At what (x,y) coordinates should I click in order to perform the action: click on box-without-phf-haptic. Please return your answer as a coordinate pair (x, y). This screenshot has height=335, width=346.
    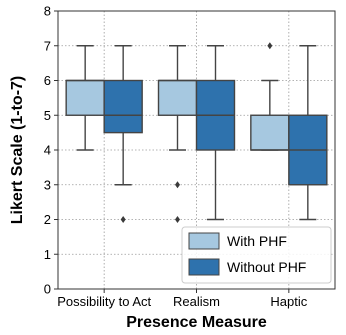
    Looking at the image, I should click on (308, 133).